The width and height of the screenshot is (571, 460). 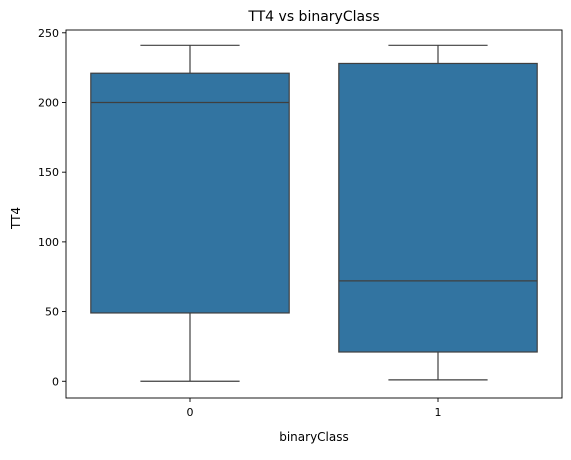 I want to click on y-tick-label: 250, so click(x=48, y=33).